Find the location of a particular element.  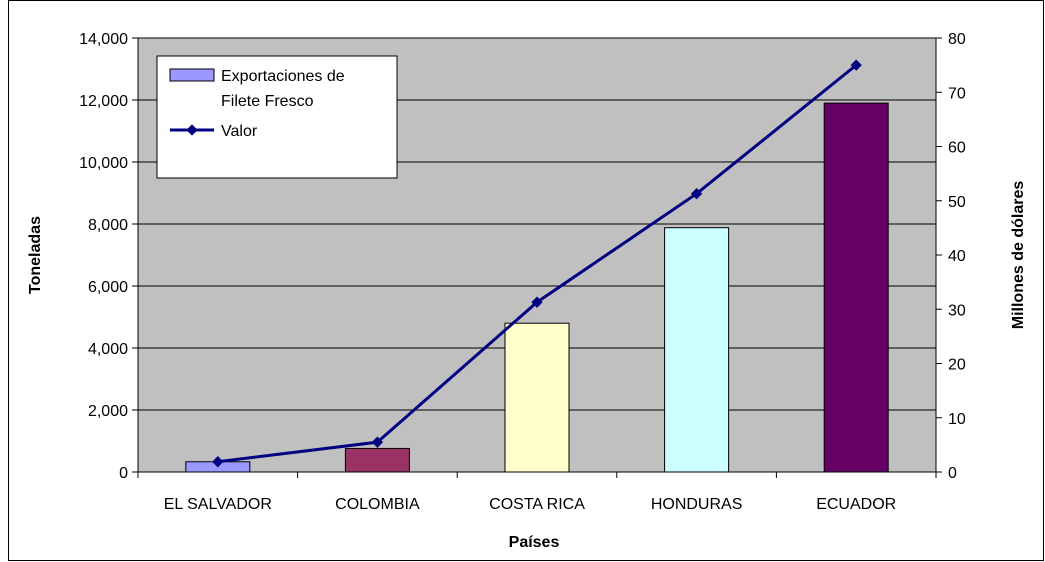

y-tick-label: 14,000 is located at coordinates (103, 39).